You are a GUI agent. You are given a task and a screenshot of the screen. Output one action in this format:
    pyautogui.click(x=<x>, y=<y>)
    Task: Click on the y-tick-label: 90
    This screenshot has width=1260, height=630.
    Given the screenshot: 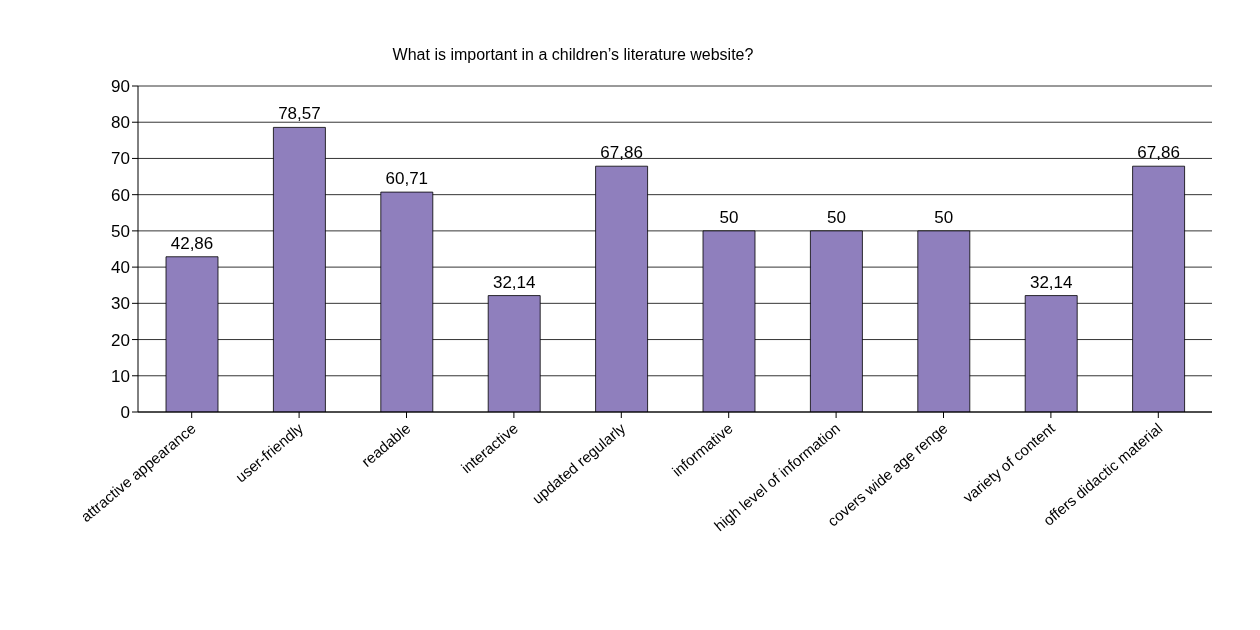 What is the action you would take?
    pyautogui.click(x=120, y=87)
    